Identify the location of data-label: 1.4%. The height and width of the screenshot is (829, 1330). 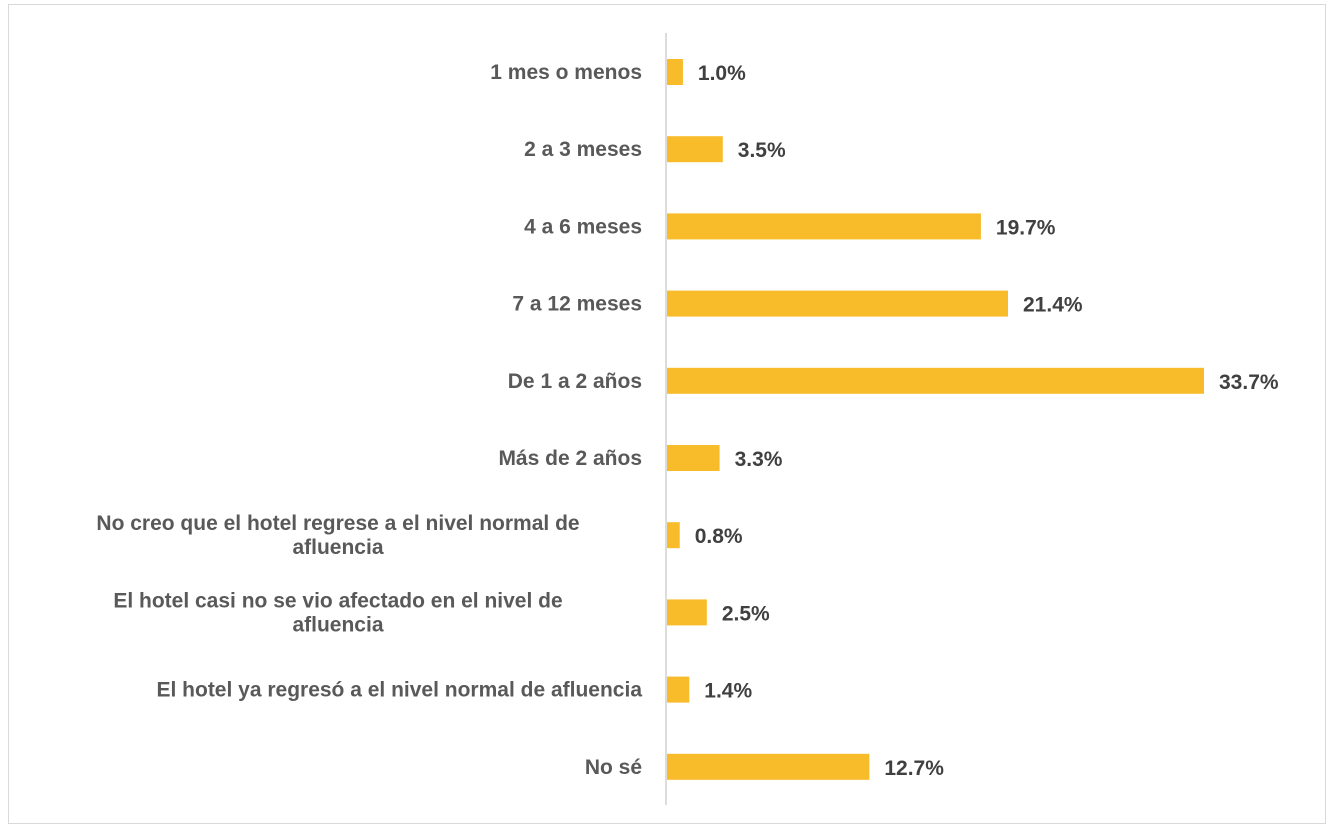
(728, 691).